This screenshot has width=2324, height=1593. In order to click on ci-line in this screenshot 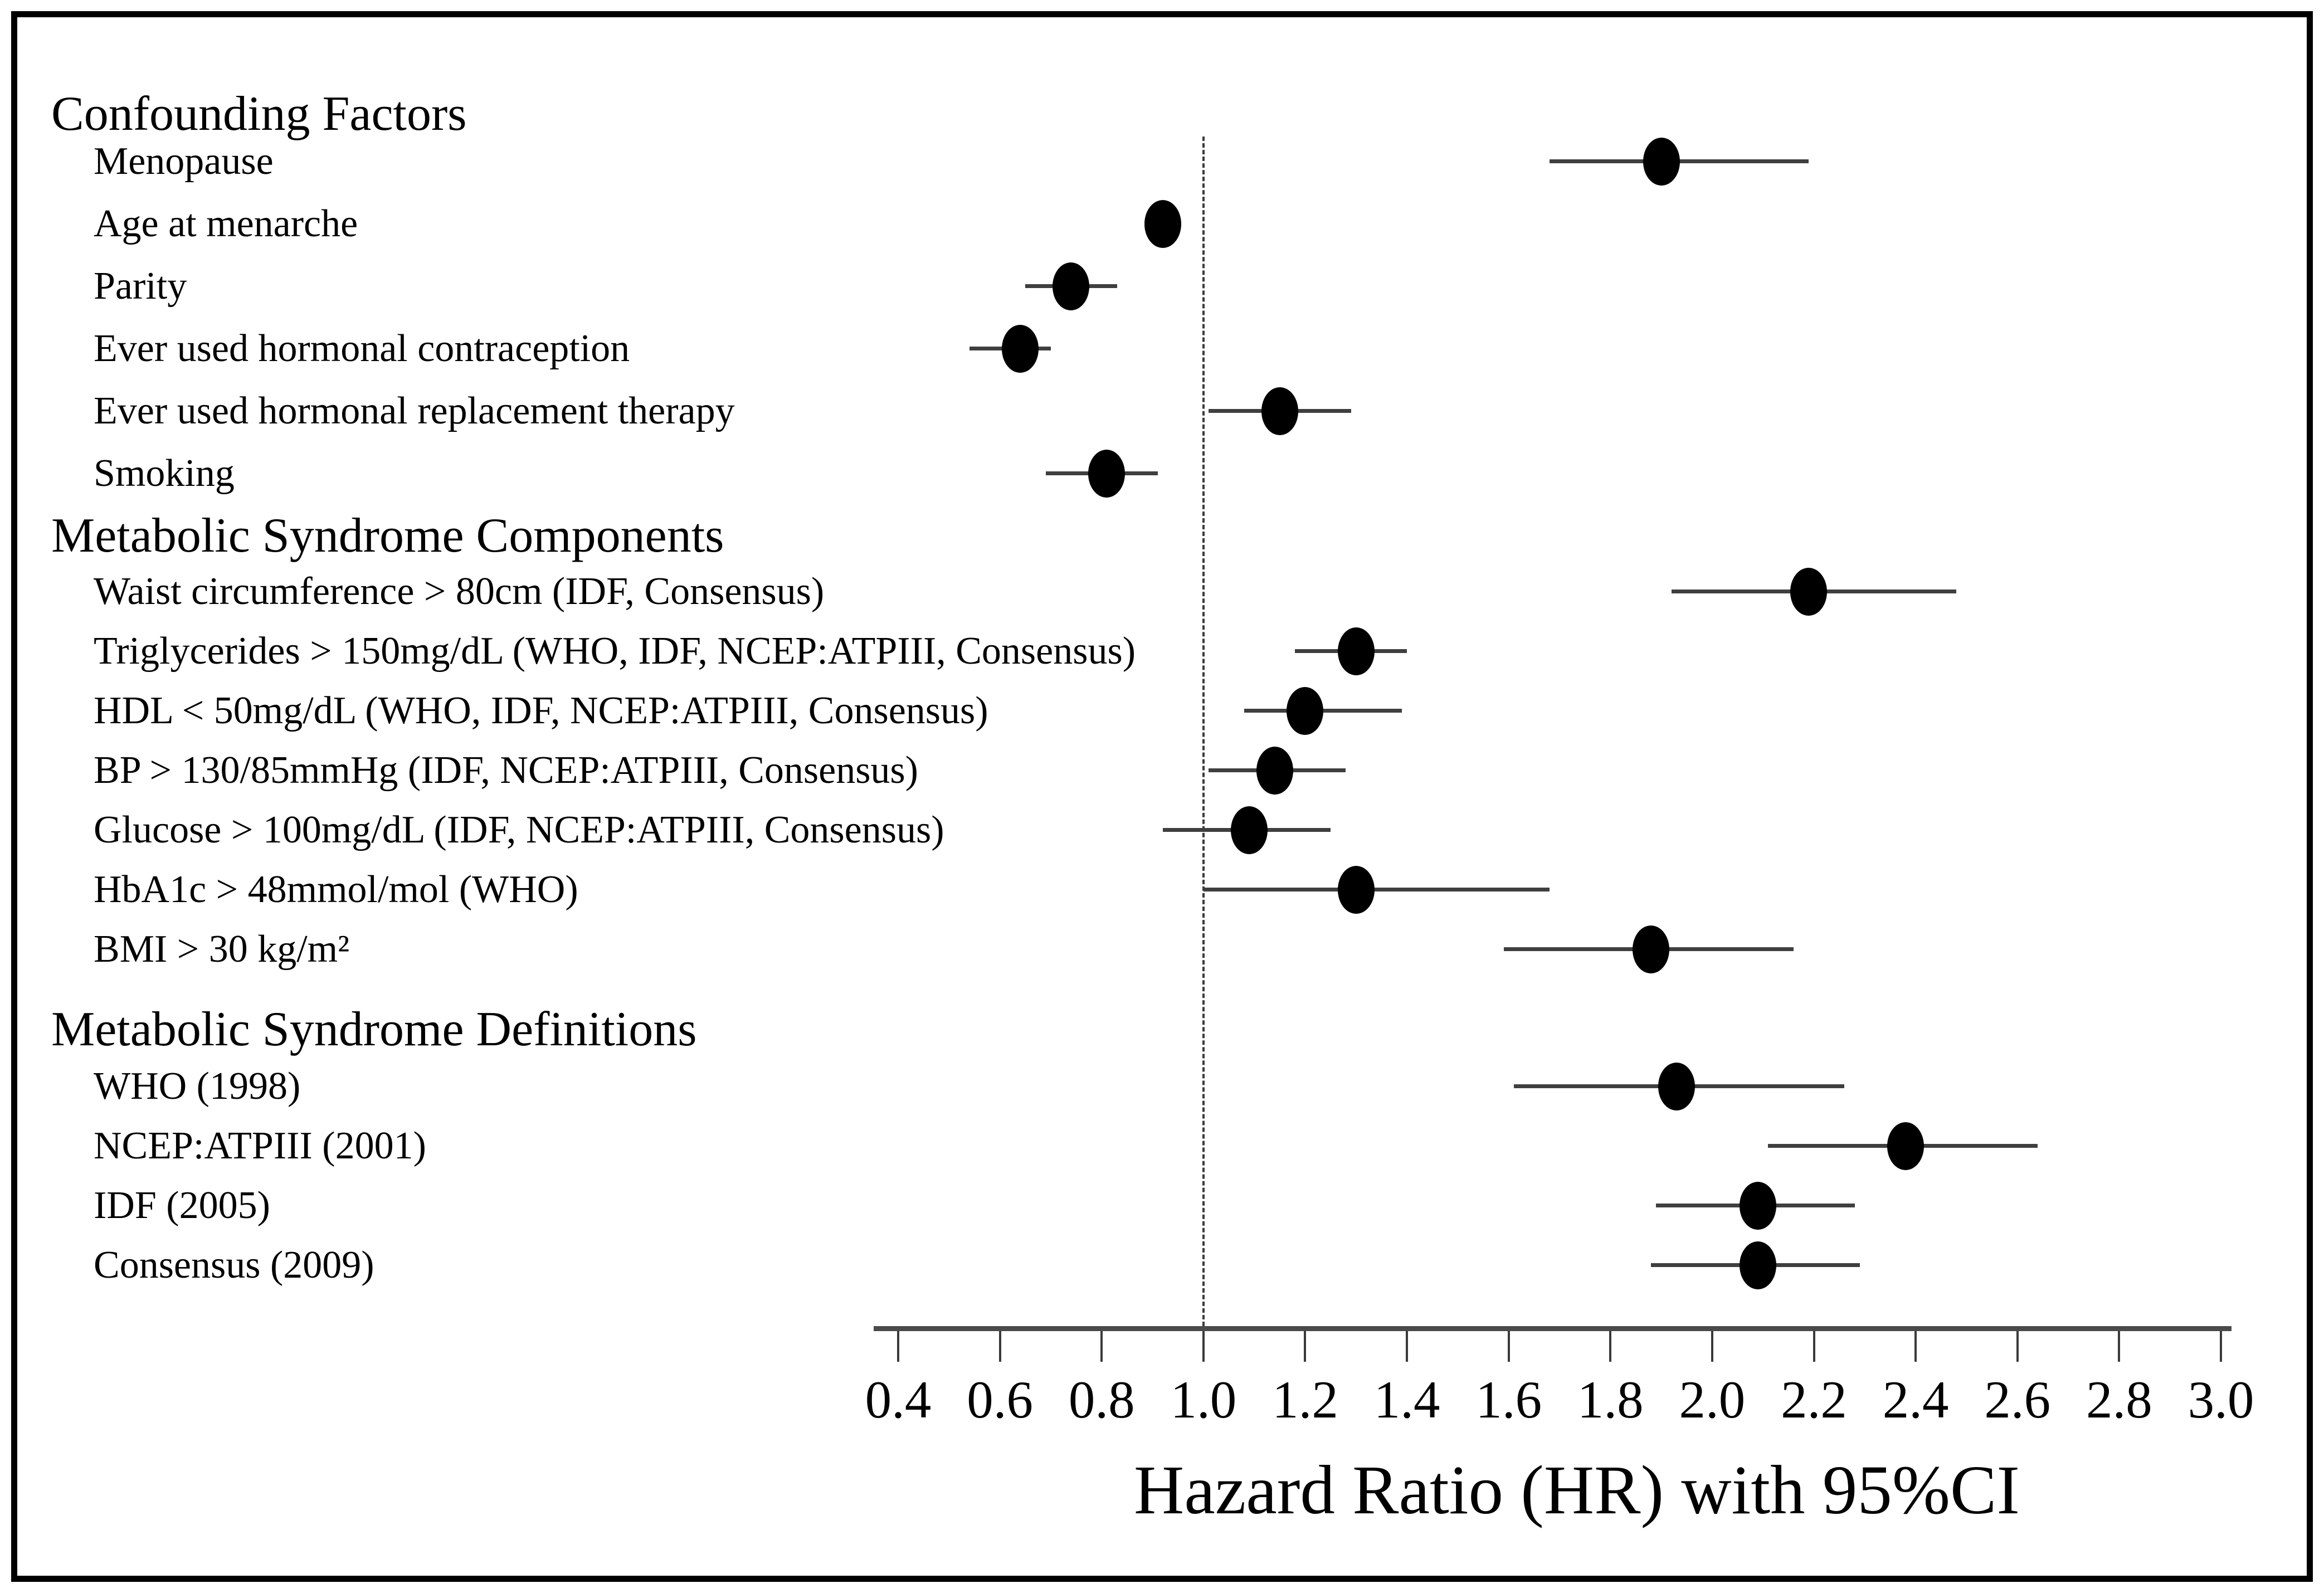, I will do `click(1376, 890)`.